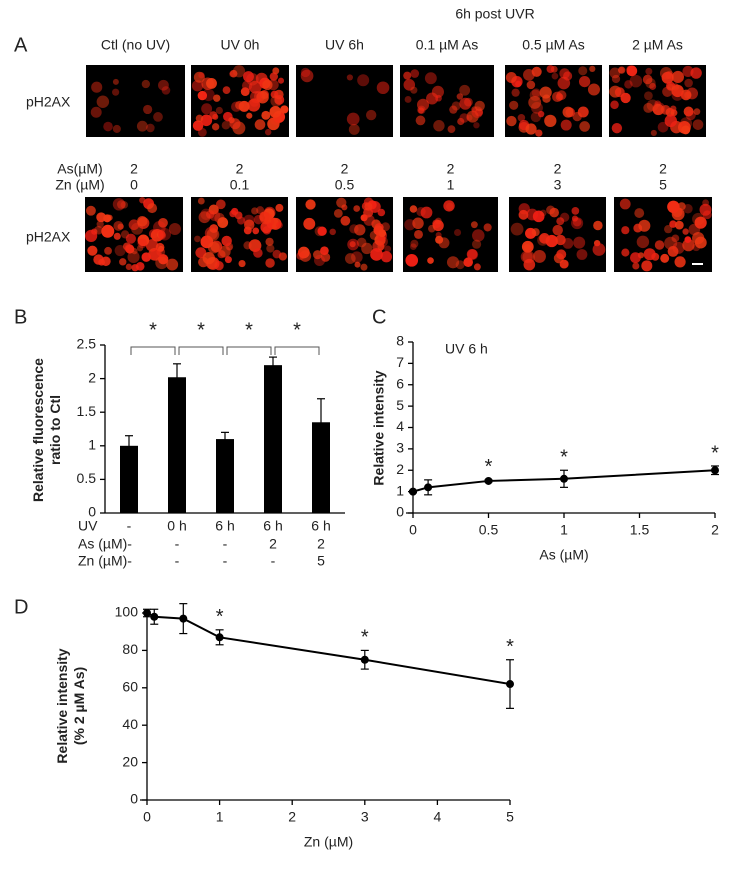 The image size is (754, 869). What do you see at coordinates (321, 561) in the screenshot?
I see `row-cell: 5` at bounding box center [321, 561].